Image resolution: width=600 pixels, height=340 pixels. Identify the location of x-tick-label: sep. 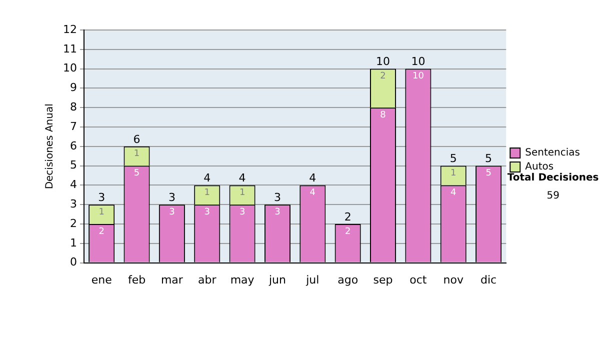
(383, 279).